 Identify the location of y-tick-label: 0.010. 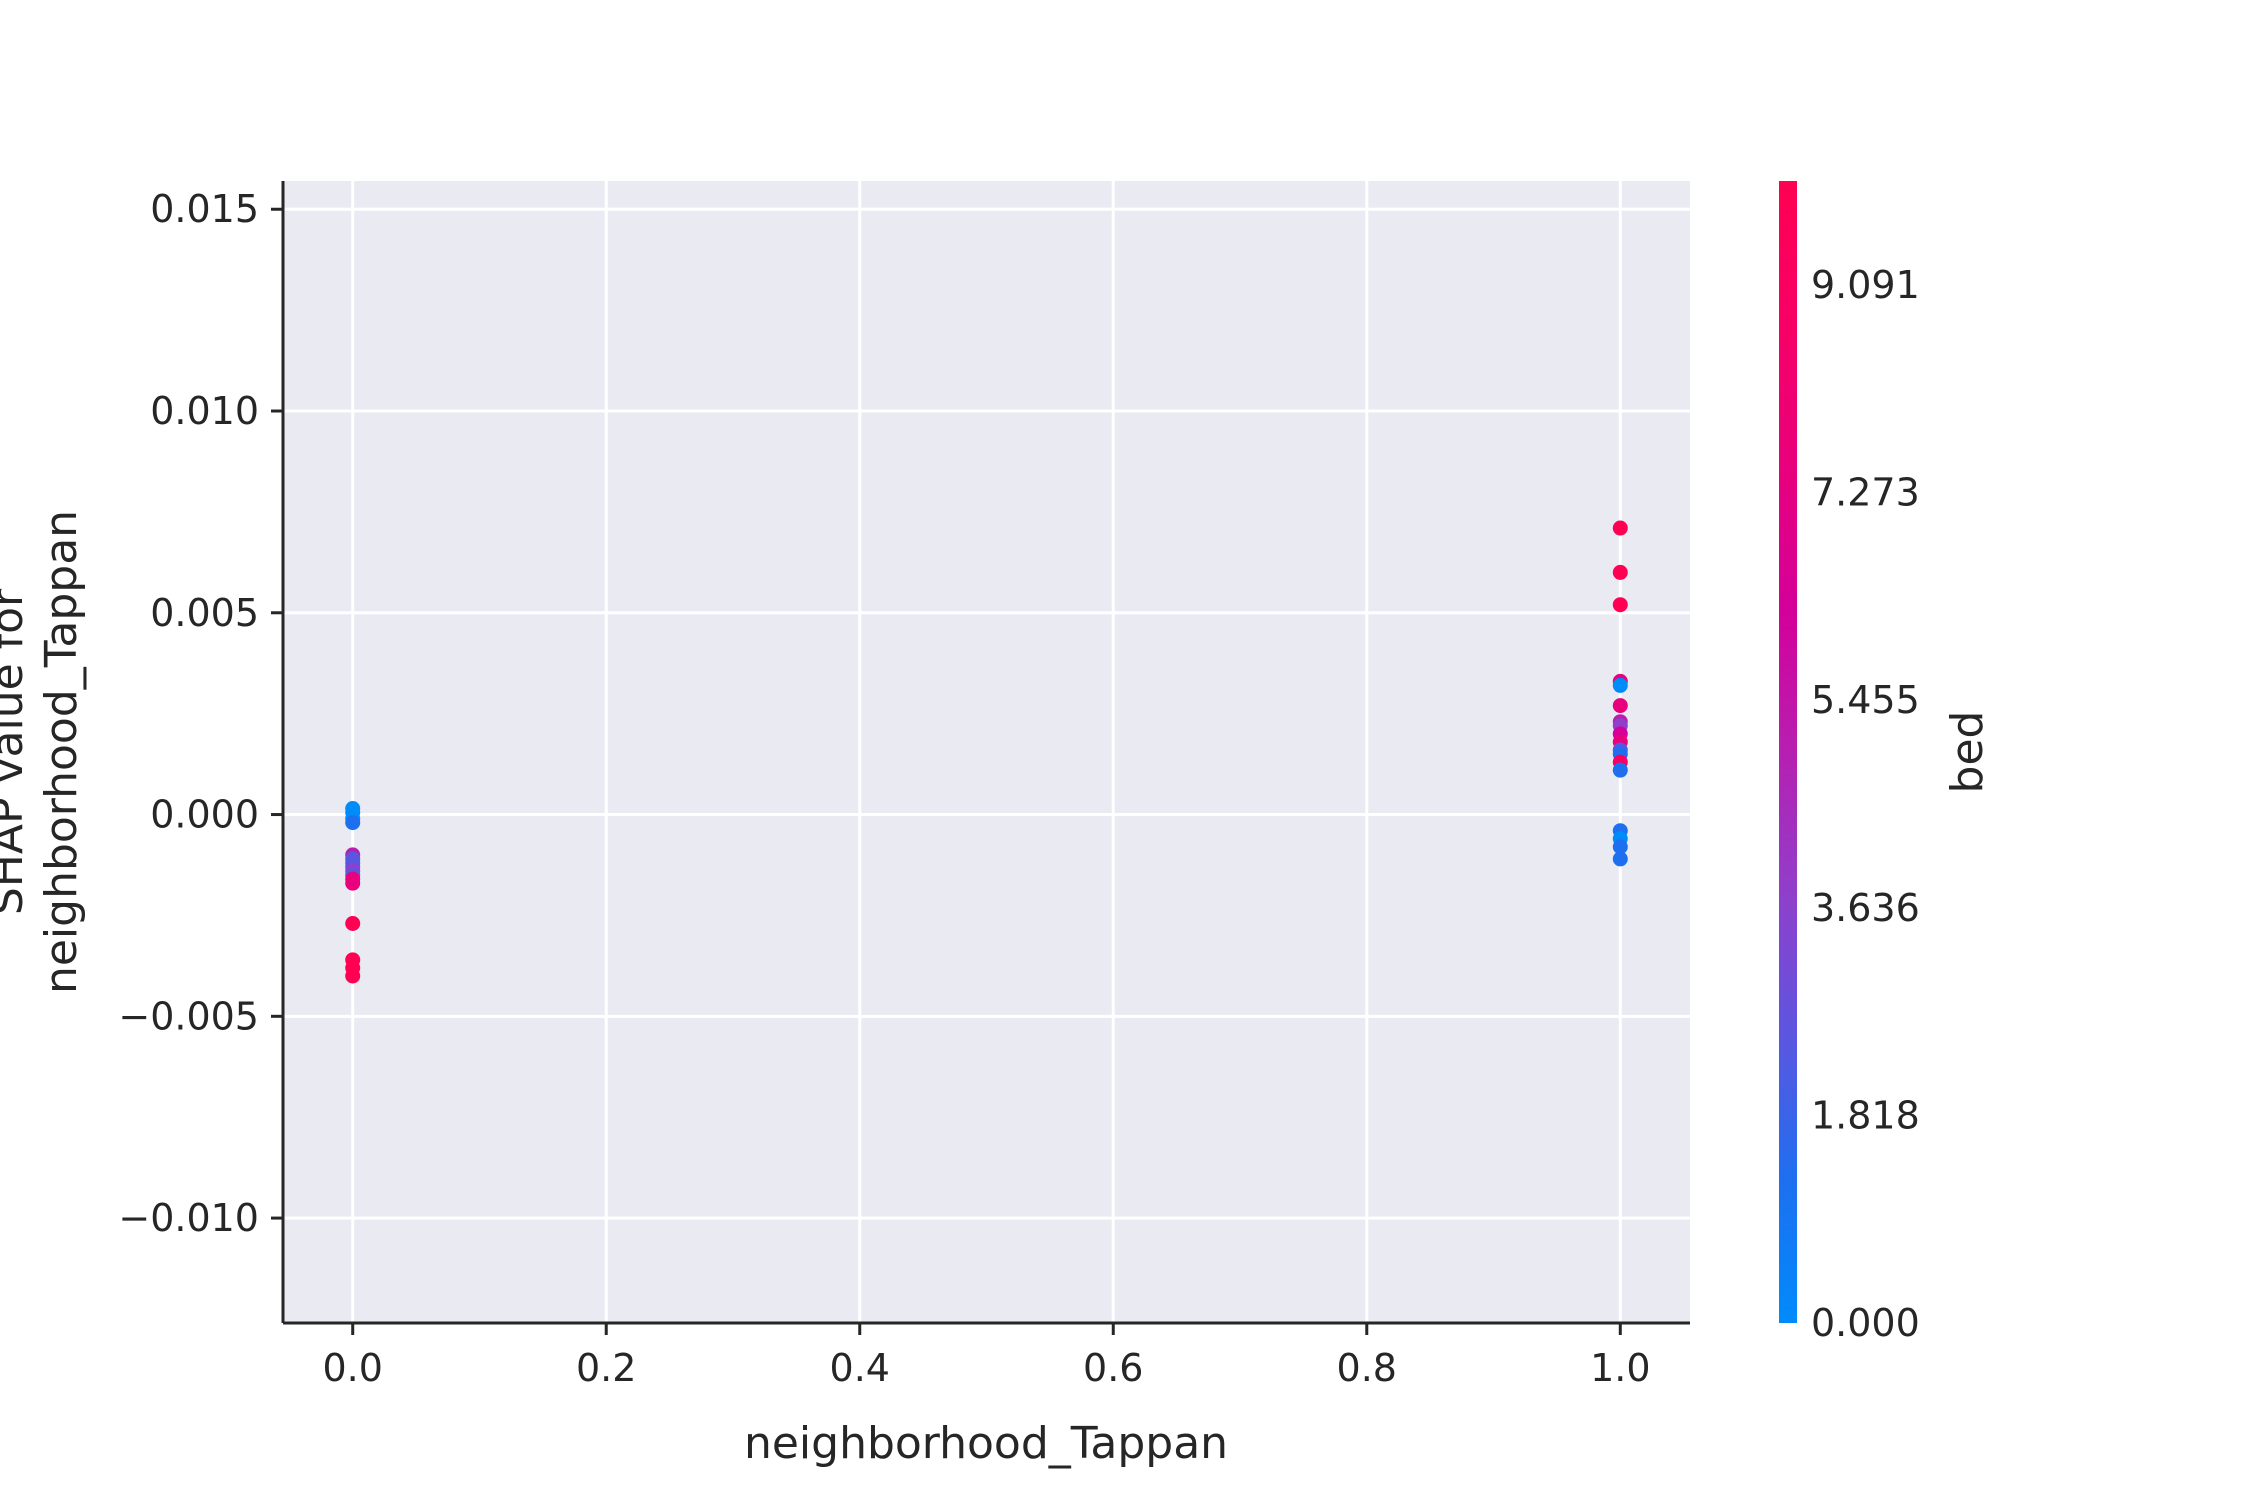
(204, 411).